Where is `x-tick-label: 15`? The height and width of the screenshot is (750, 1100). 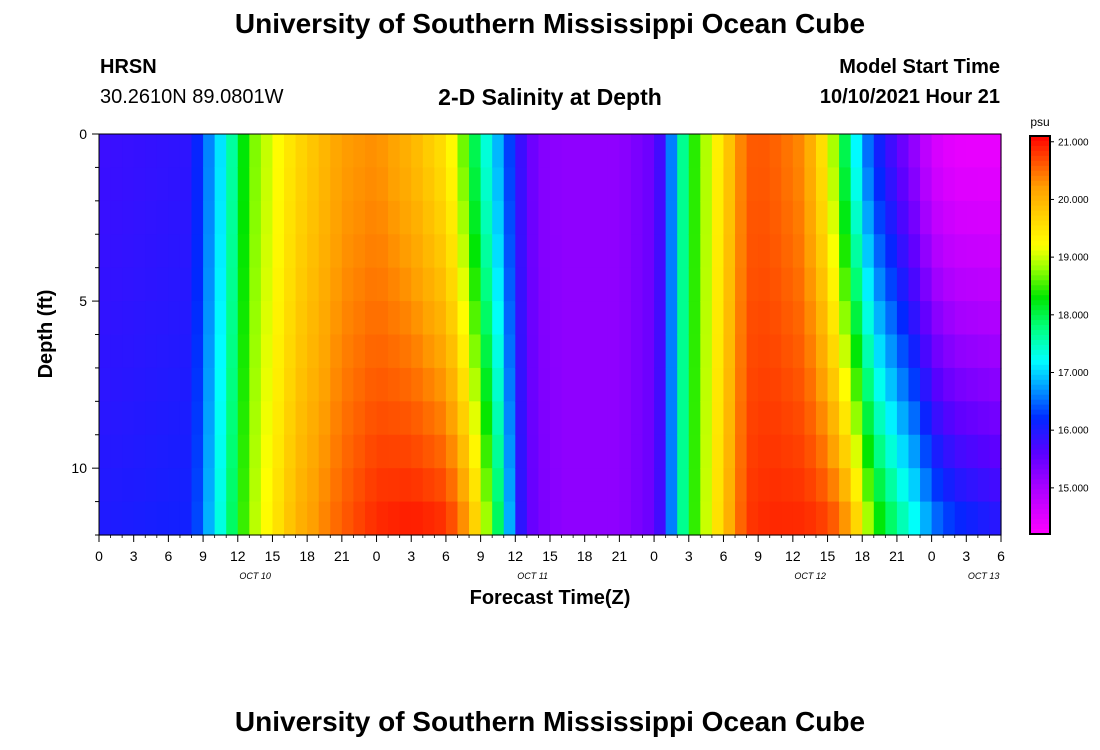 x-tick-label: 15 is located at coordinates (273, 556).